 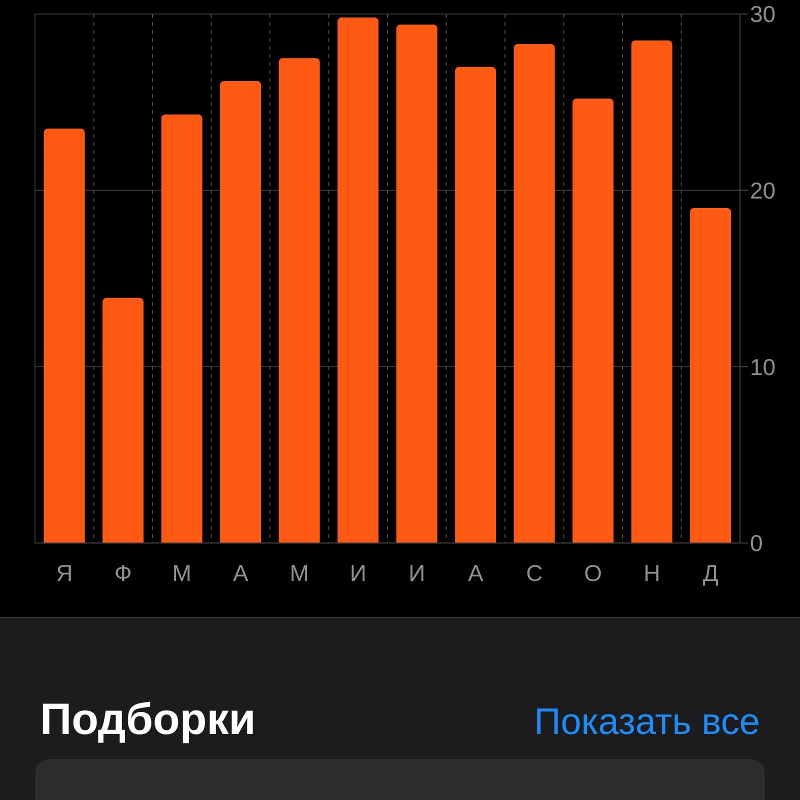 I want to click on x-tick-label: Д, so click(x=710, y=573).